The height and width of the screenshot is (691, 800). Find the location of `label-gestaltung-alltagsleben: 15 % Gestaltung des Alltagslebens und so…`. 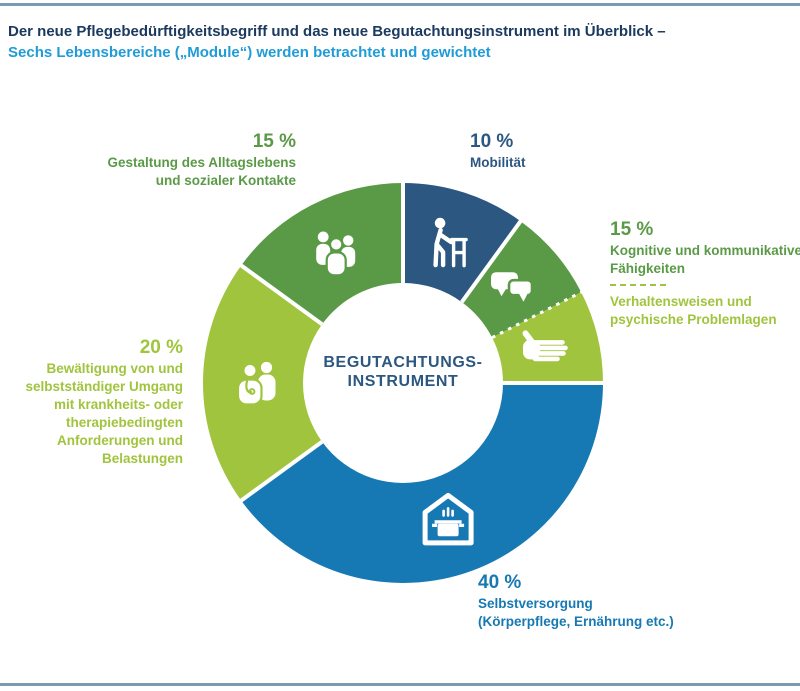

label-gestaltung-alltagsleben: 15 % Gestaltung des Alltagslebens und so… is located at coordinates (201, 160).